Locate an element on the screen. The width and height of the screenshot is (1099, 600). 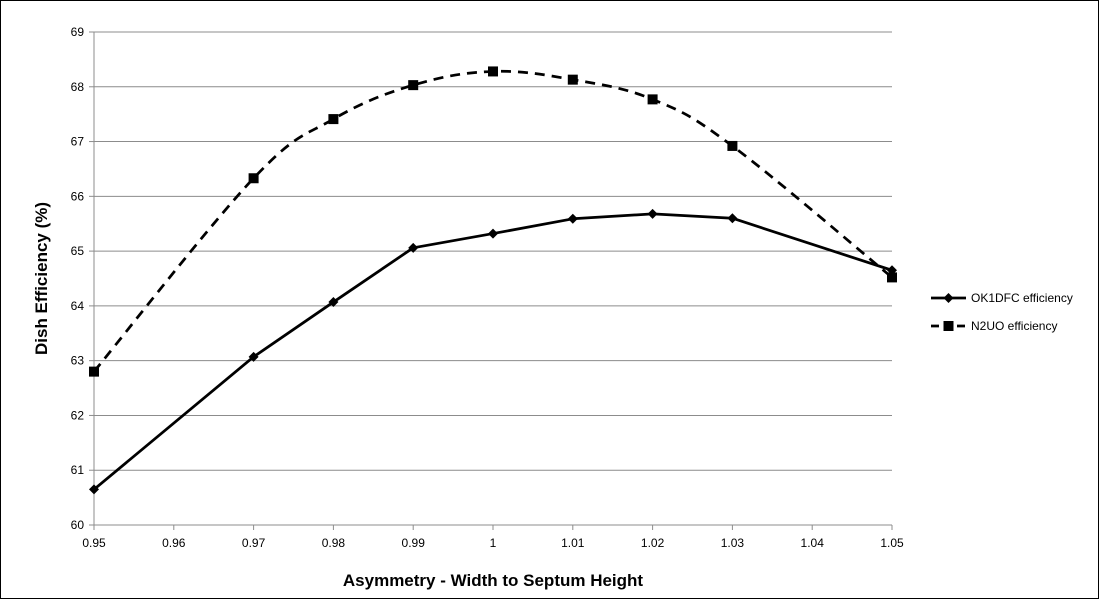
x-tick-label: 0.98 is located at coordinates (334, 543).